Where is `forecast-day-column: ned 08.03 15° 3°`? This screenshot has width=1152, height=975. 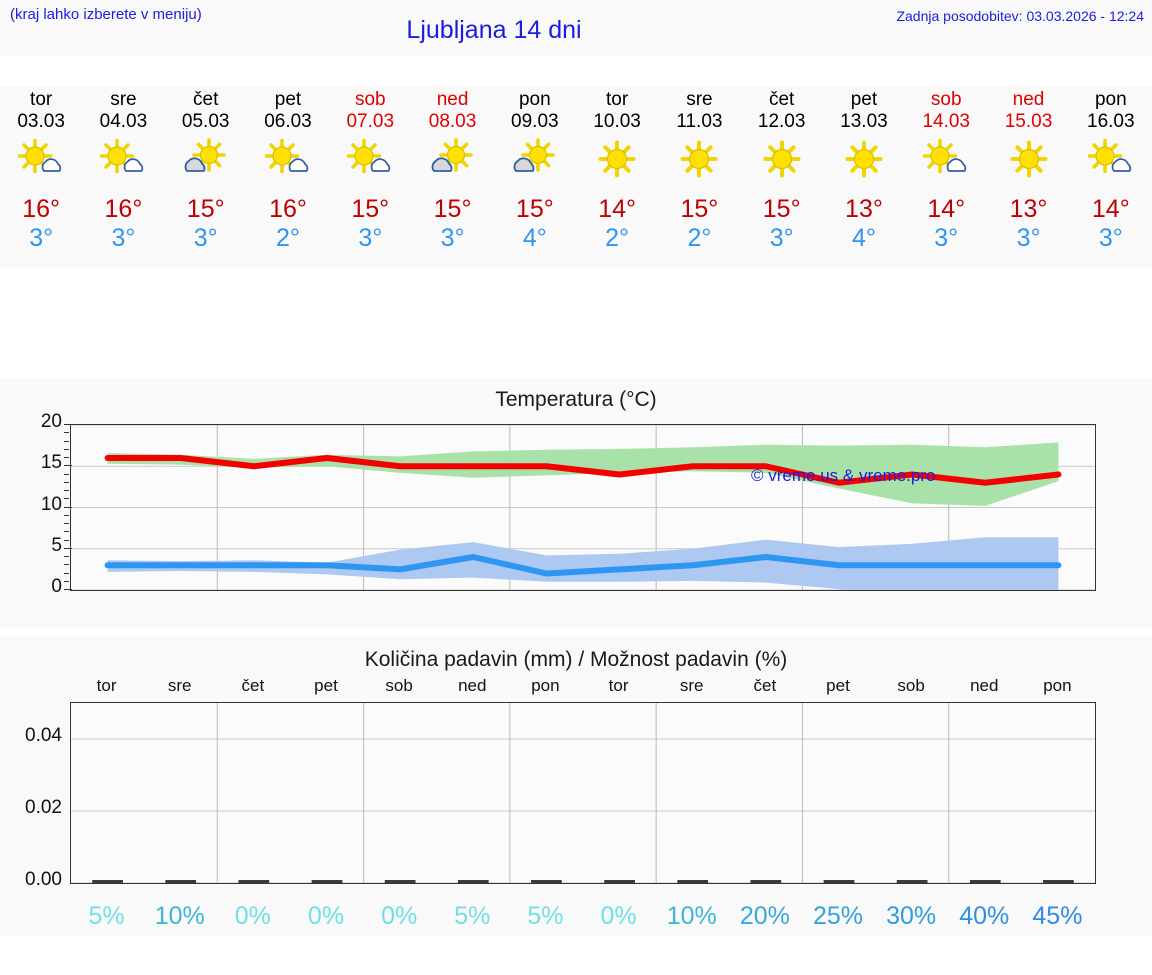
forecast-day-column: ned 08.03 15° 3° is located at coordinates (452, 177).